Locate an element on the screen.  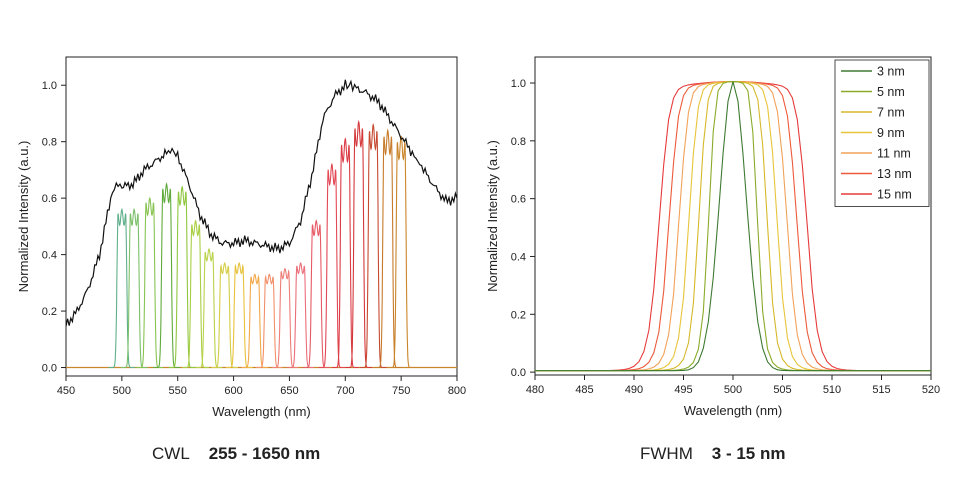
fwhm-x-tick-label: 520 is located at coordinates (931, 390).